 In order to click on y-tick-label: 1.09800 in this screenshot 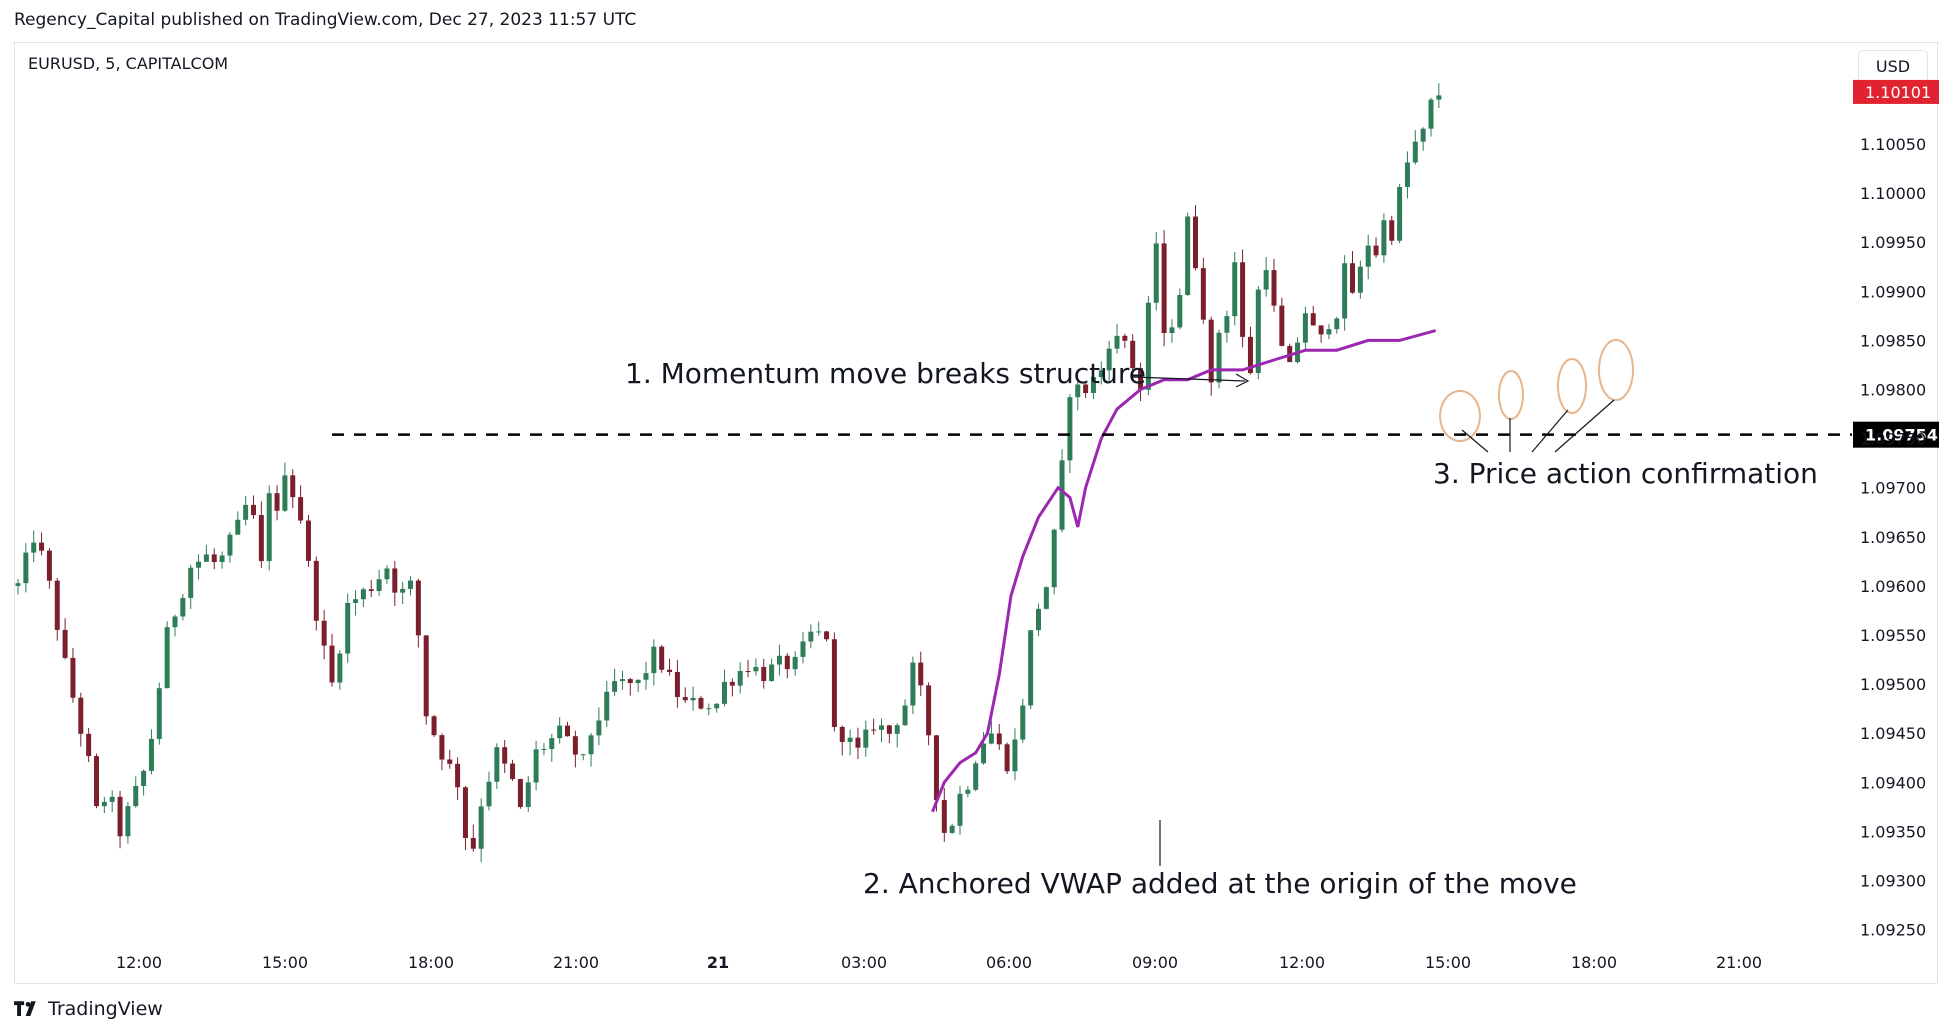, I will do `click(1893, 390)`.